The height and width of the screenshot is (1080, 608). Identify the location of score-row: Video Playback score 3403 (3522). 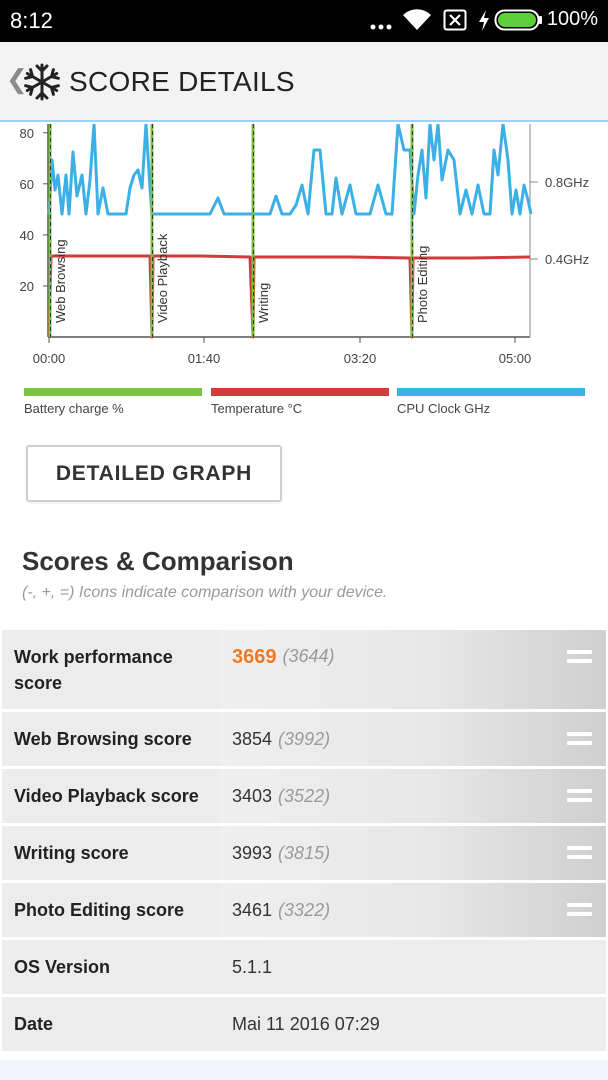
(304, 797).